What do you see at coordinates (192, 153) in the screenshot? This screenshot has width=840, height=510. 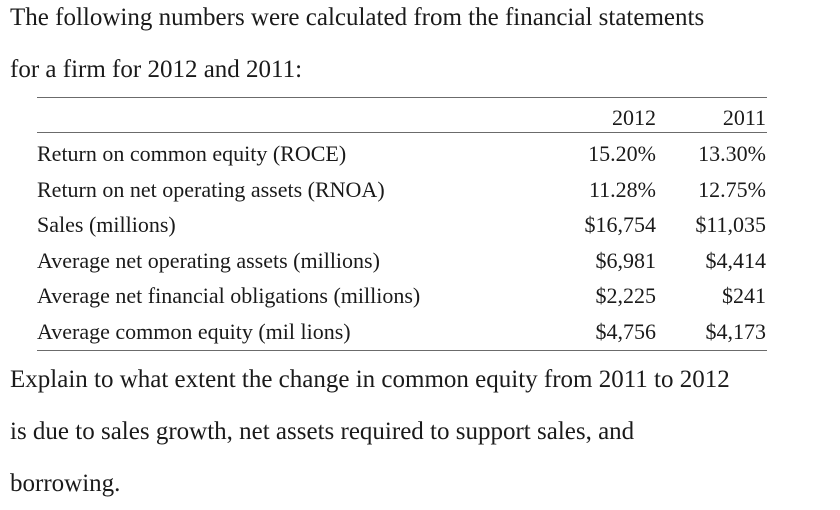 I see `row-label: Return on common equity (ROCE)` at bounding box center [192, 153].